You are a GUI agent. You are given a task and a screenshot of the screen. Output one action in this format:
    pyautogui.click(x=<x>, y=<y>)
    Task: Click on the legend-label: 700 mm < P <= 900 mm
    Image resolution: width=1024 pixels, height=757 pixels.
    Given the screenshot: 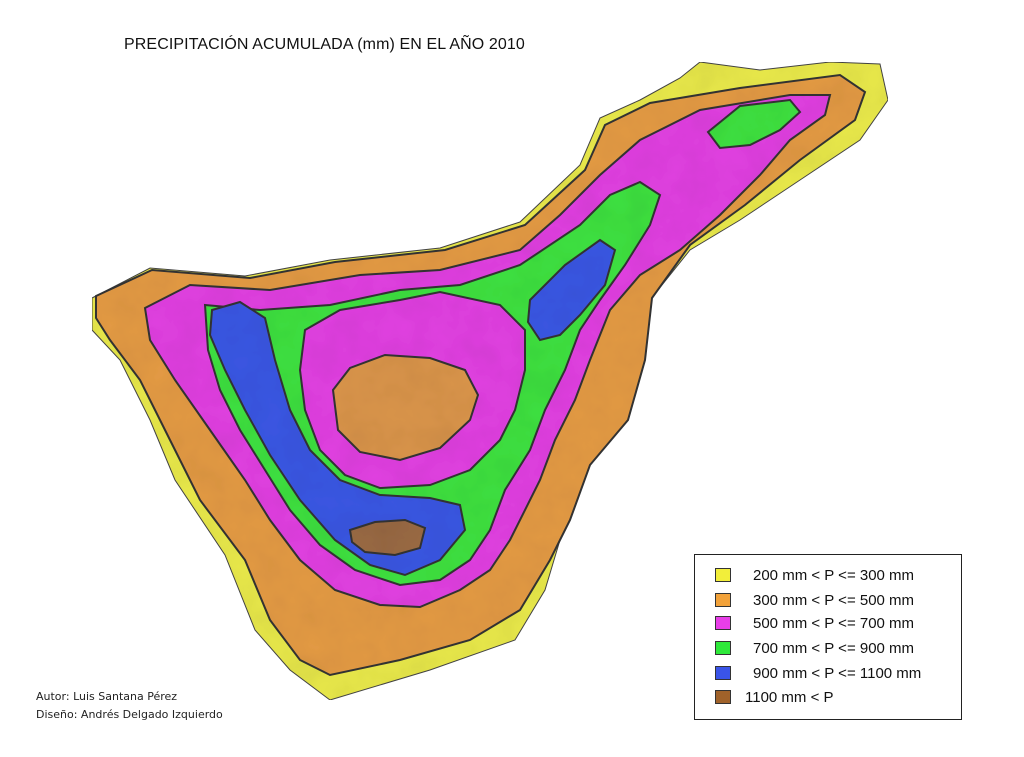 What is the action you would take?
    pyautogui.click(x=834, y=648)
    